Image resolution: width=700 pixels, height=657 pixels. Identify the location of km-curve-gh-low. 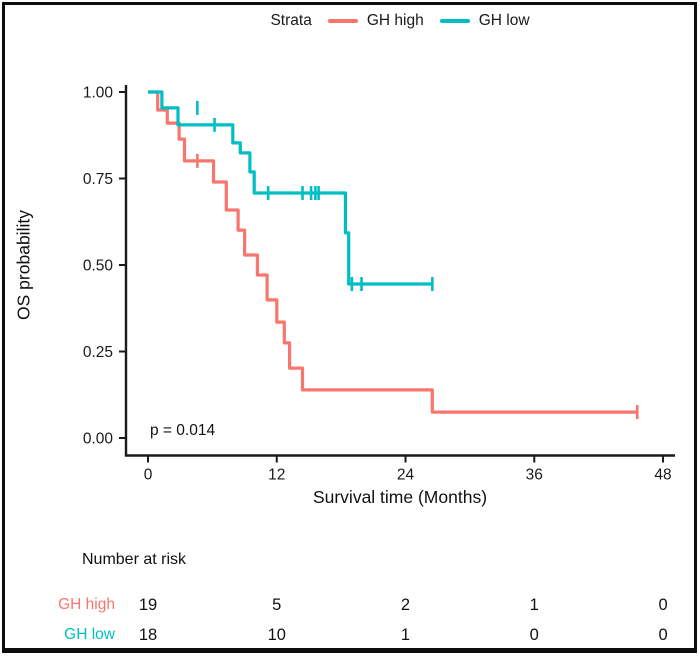
(290, 188).